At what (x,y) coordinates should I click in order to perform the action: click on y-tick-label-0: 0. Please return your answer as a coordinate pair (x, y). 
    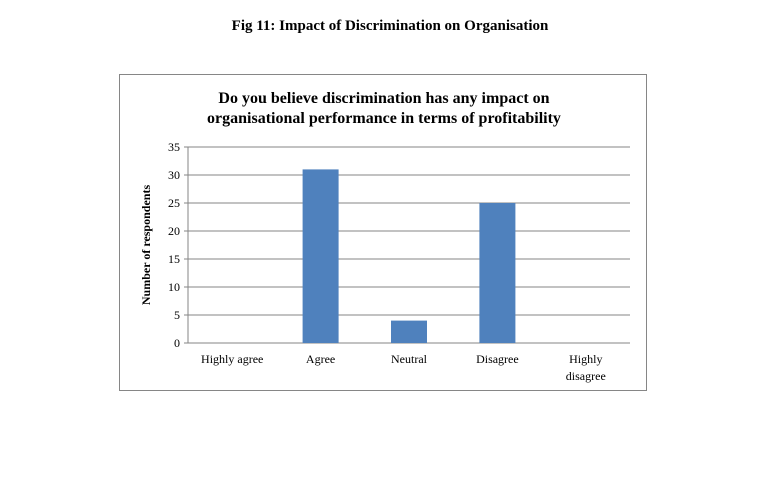
    Looking at the image, I should click on (177, 343).